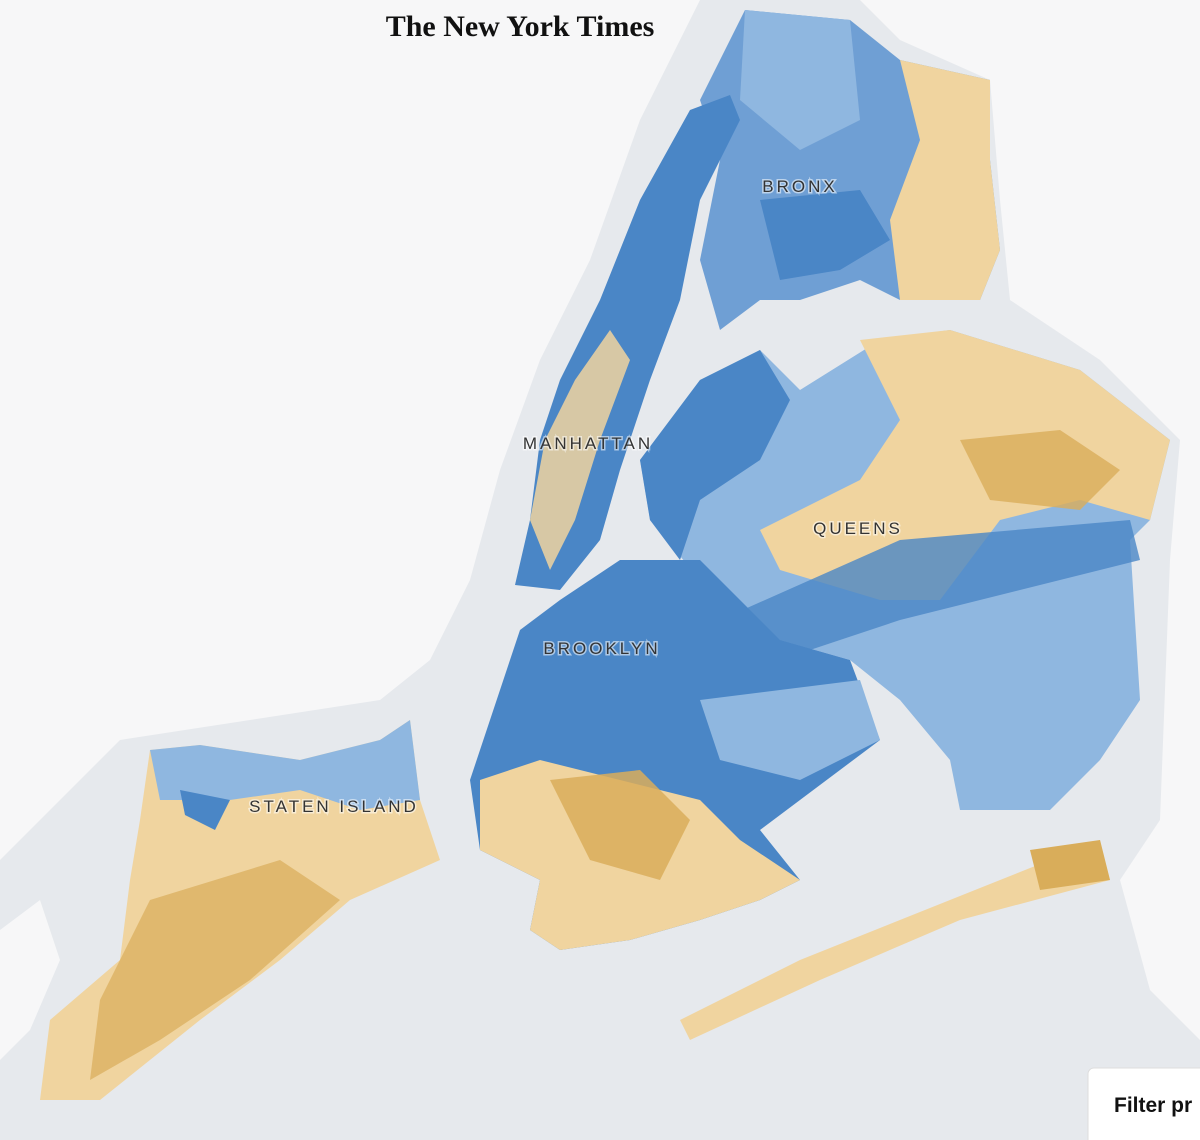  What do you see at coordinates (790, 730) in the screenshot?
I see `brooklyn-east` at bounding box center [790, 730].